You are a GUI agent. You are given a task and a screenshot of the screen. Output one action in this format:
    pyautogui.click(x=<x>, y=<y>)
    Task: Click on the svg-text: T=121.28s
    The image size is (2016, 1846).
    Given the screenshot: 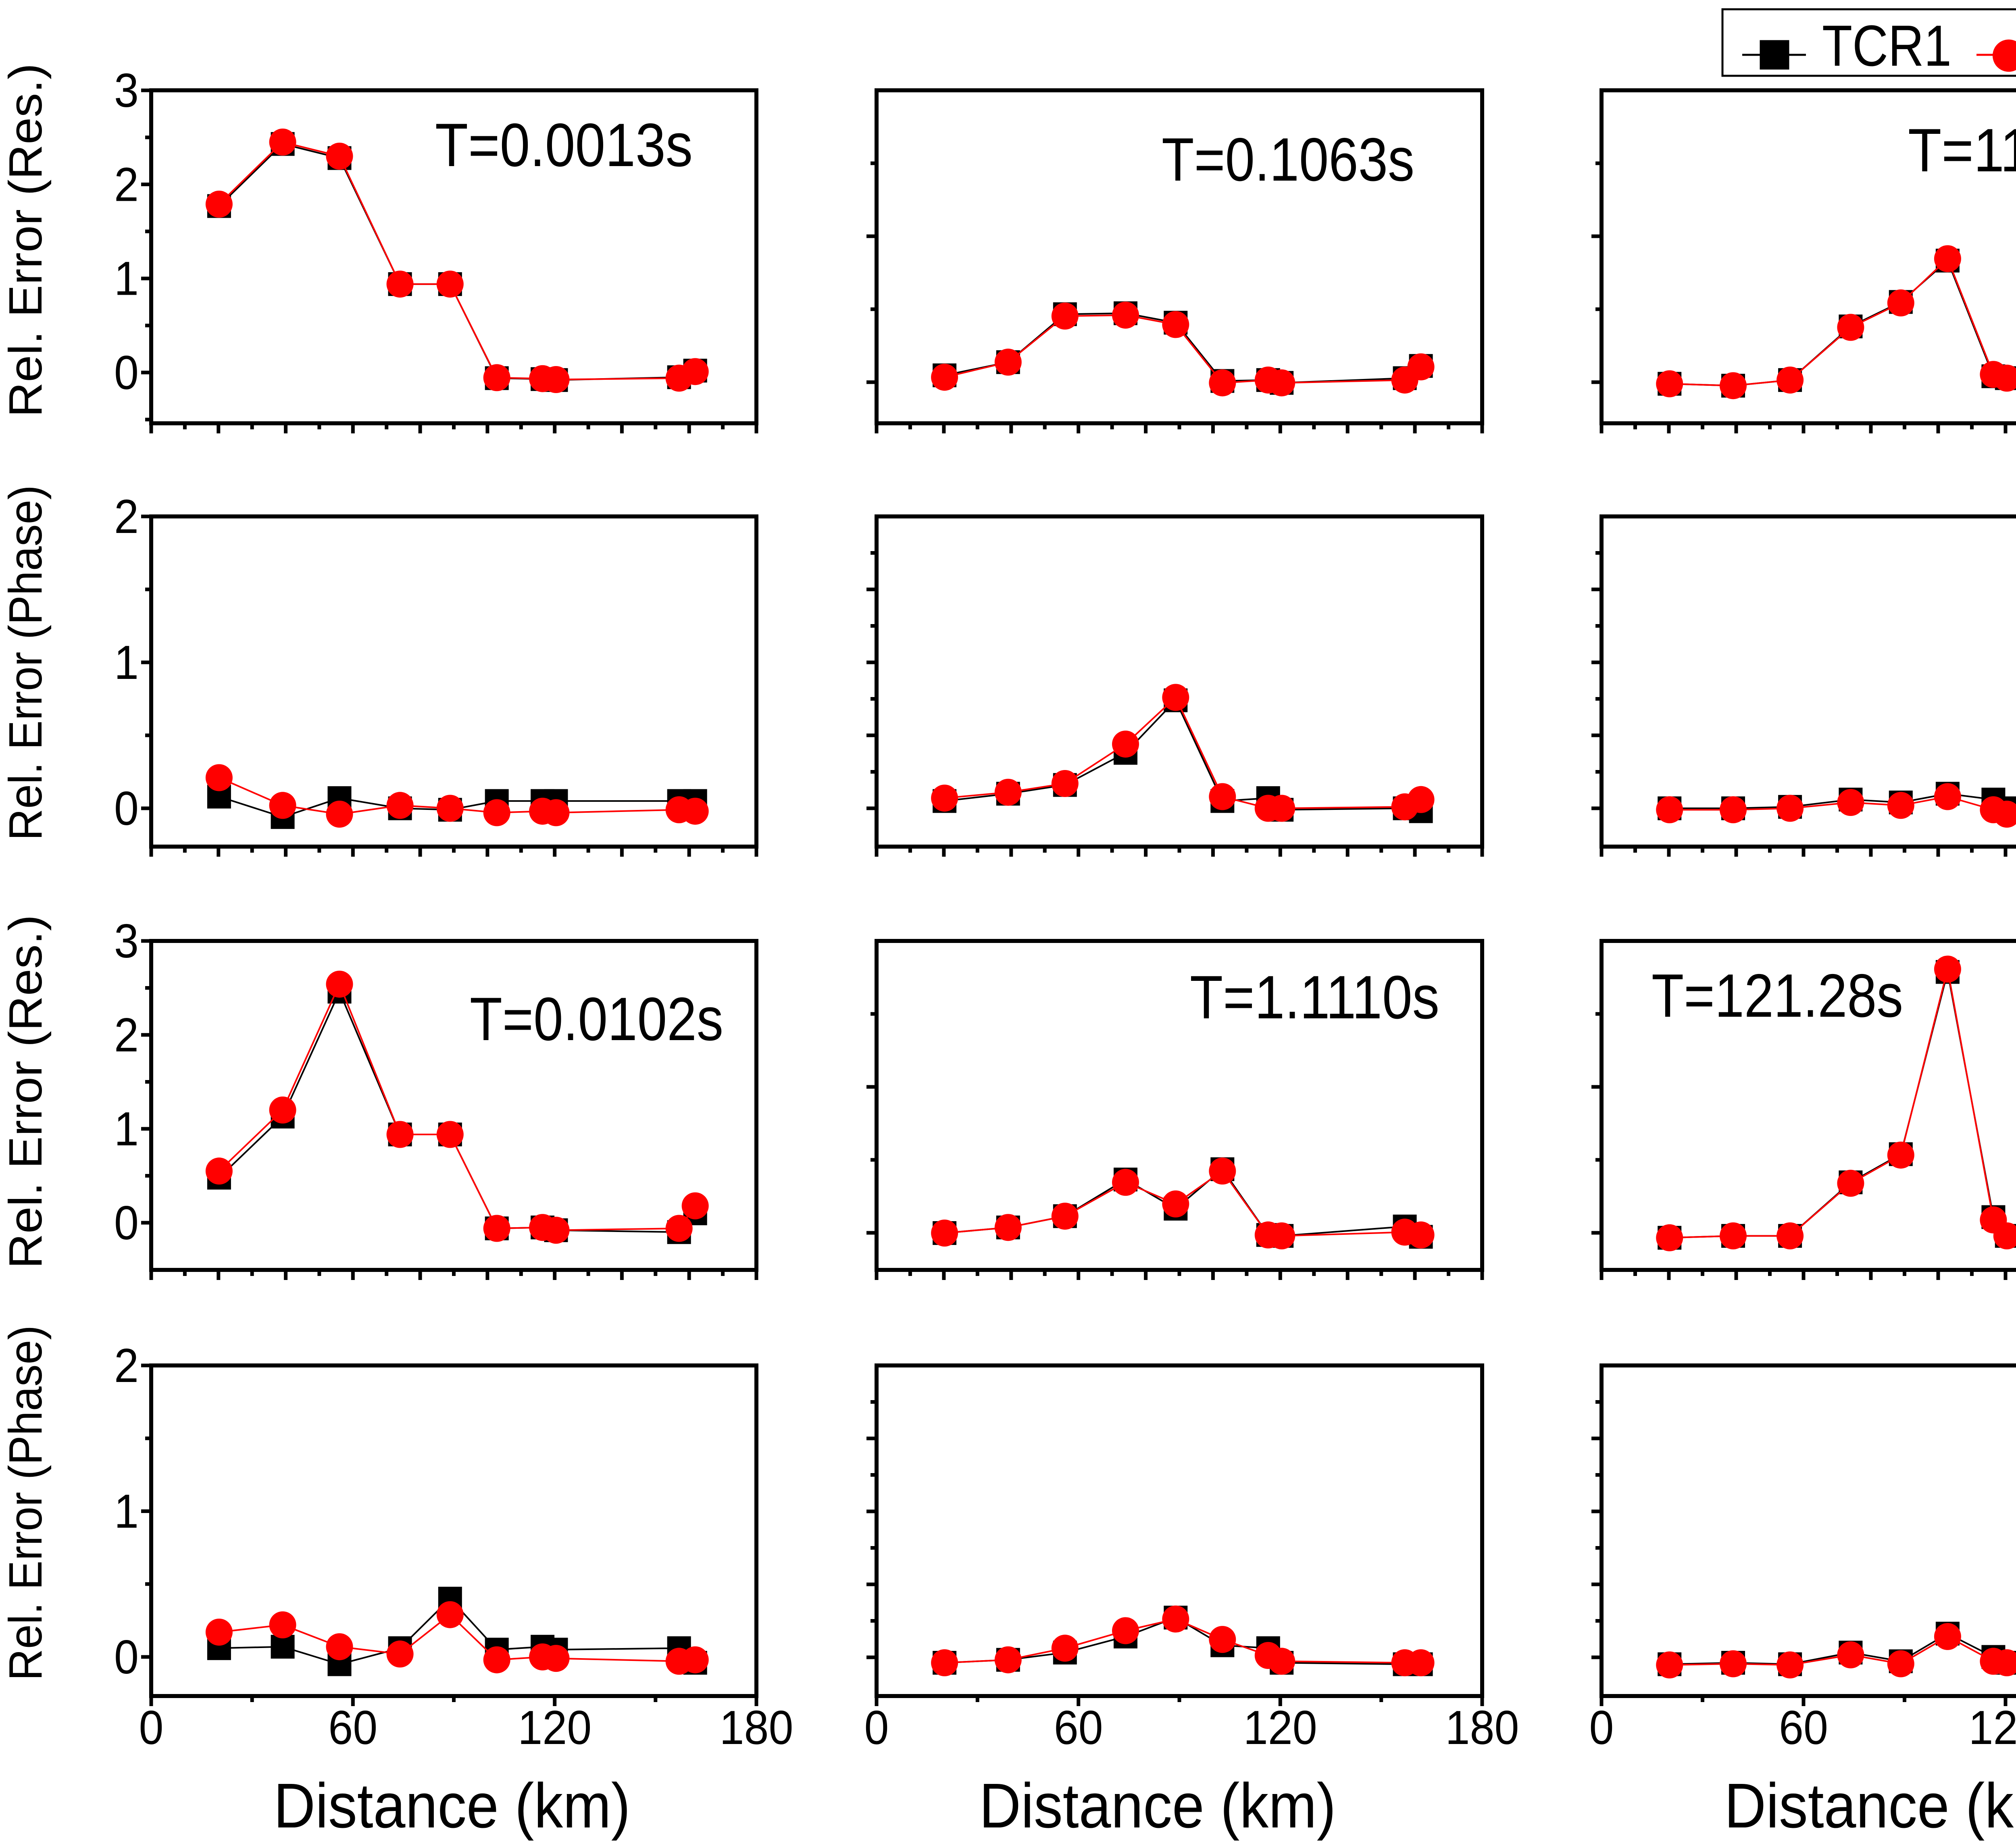 What is the action you would take?
    pyautogui.click(x=1778, y=996)
    